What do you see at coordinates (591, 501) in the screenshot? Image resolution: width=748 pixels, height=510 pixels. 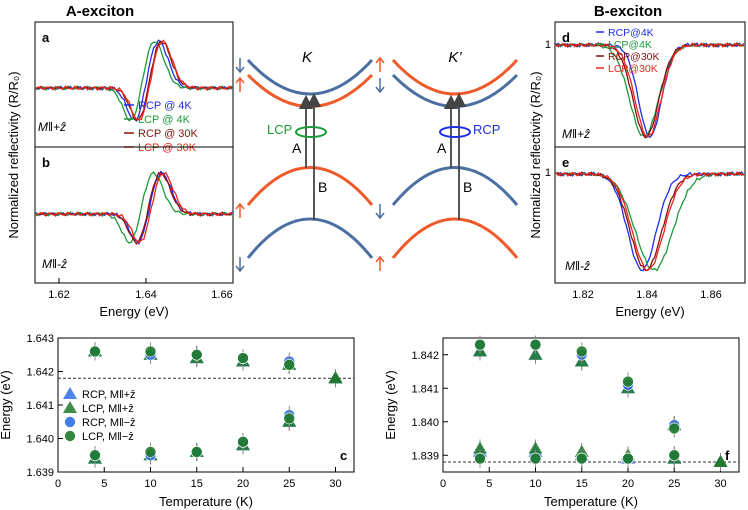 I see `x-axis-label: Temperature (K)` at bounding box center [591, 501].